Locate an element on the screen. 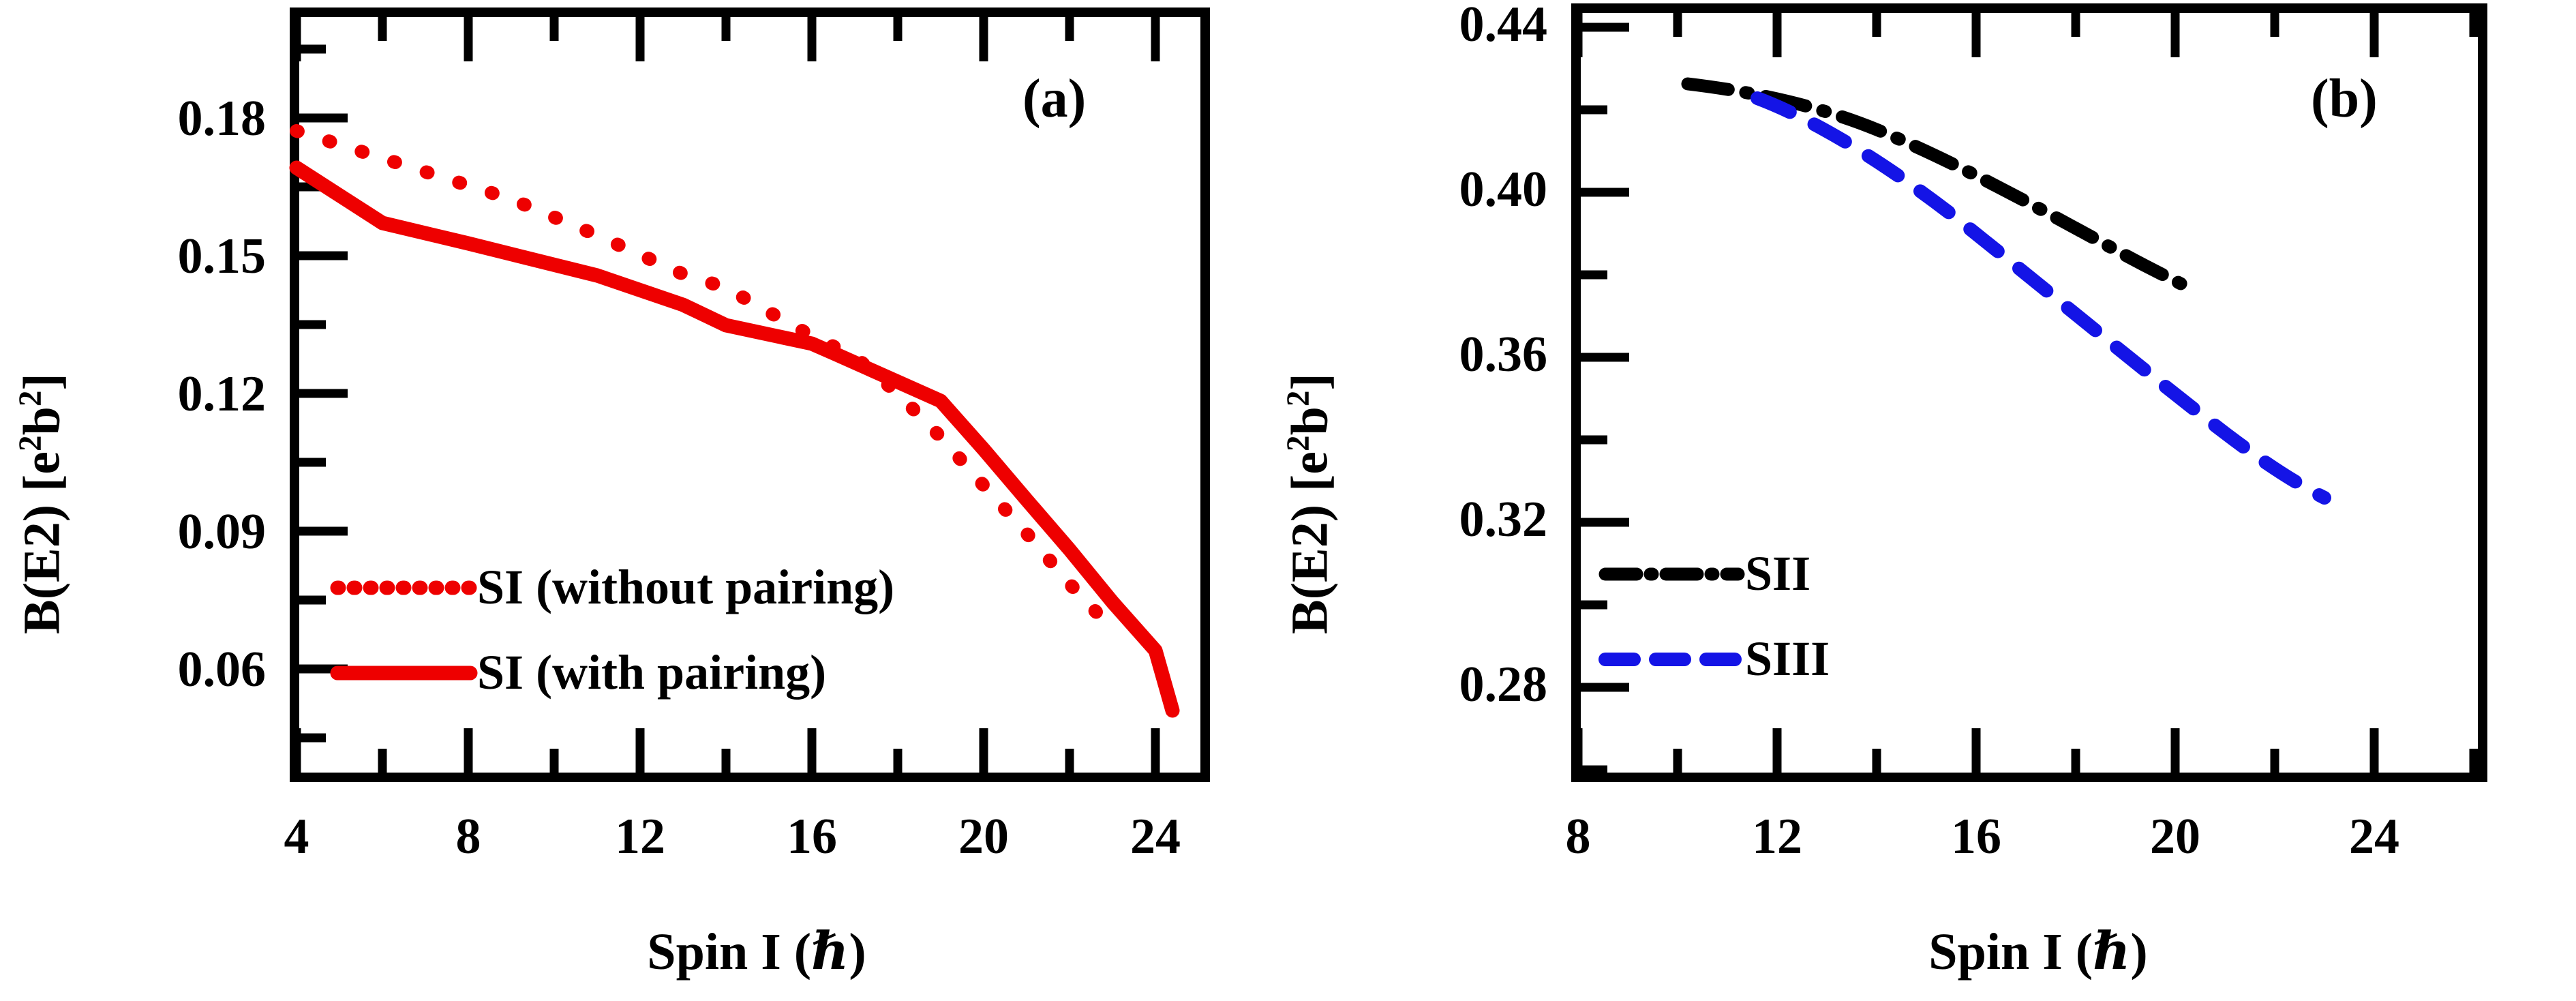 This screenshot has height=1001, width=2576. panel-b-series-sii is located at coordinates (1937, 186).